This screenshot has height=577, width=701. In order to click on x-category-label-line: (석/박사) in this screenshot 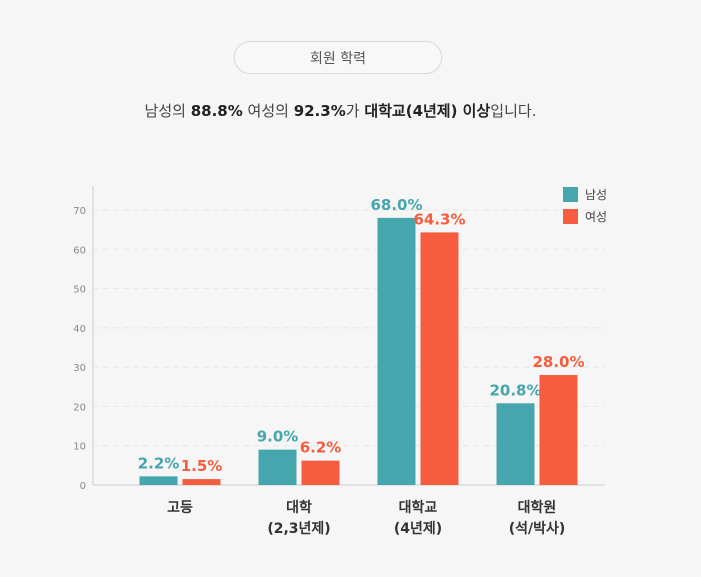, I will do `click(537, 529)`.